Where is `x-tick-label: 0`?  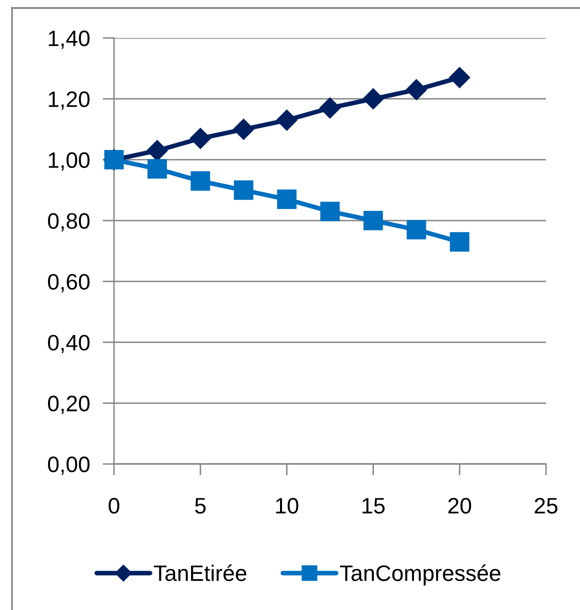
x-tick-label: 0 is located at coordinates (114, 506).